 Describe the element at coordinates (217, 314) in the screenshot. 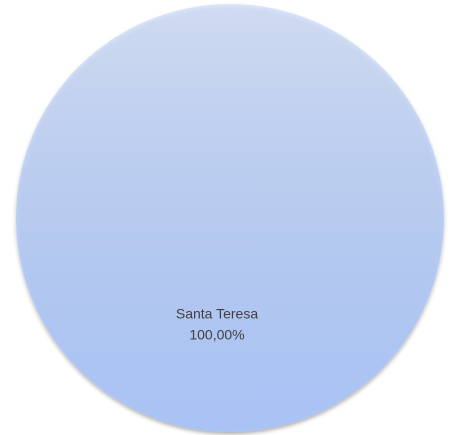

I see `slice-category-label: Santa Teresa` at that location.